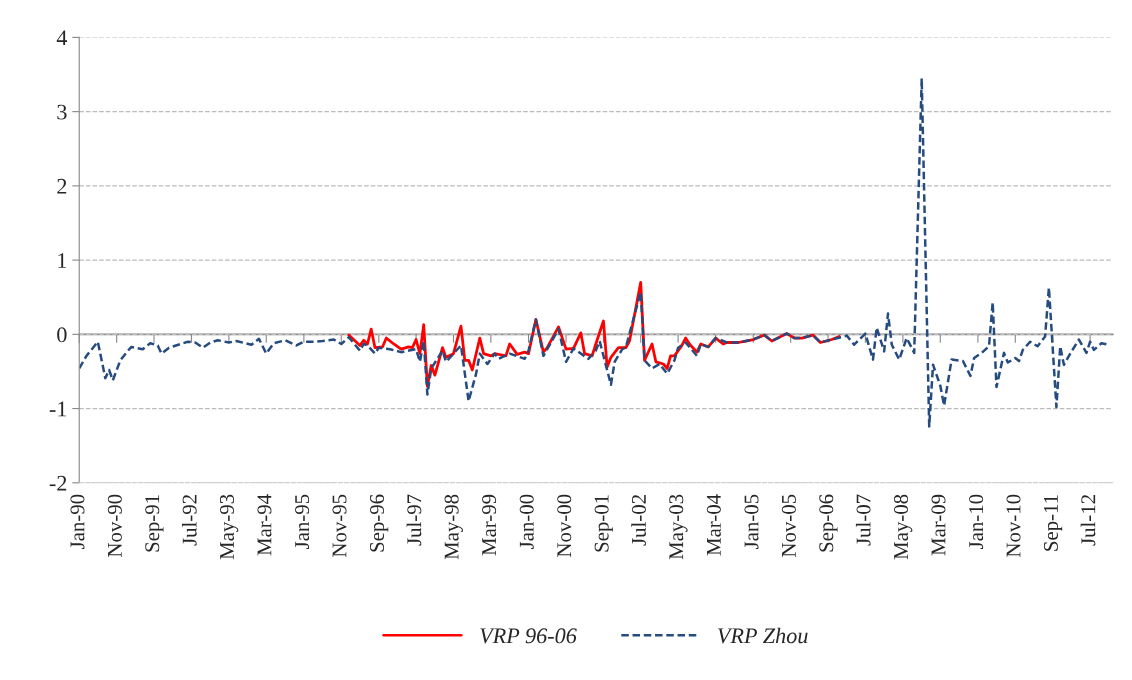  What do you see at coordinates (58, 483) in the screenshot?
I see `y-tick-label: -2` at bounding box center [58, 483].